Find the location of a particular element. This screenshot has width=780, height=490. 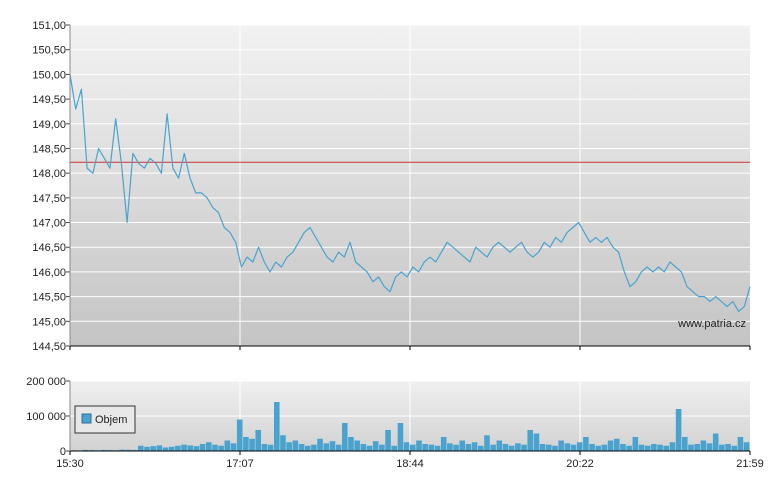

price-x-ticks is located at coordinates (410, 348).